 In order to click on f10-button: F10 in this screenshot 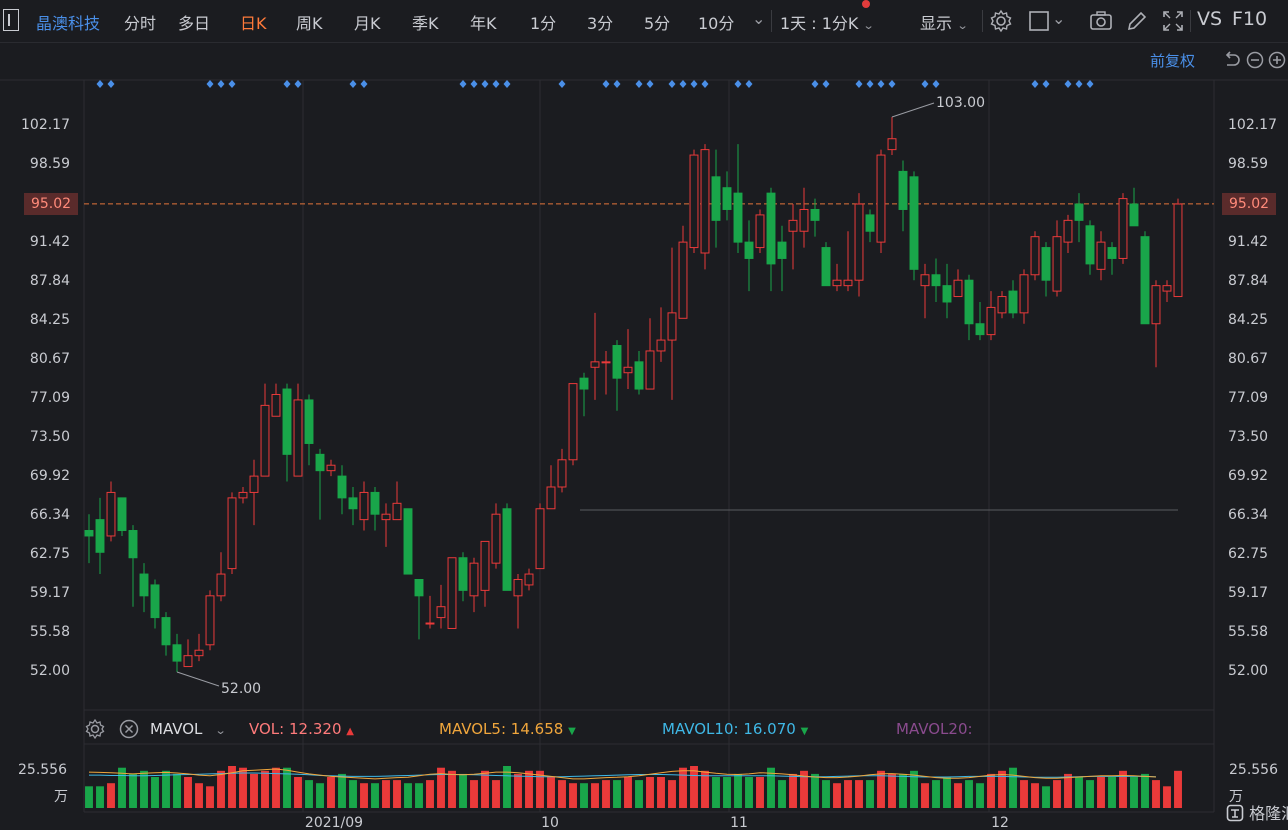, I will do `click(1250, 19)`.